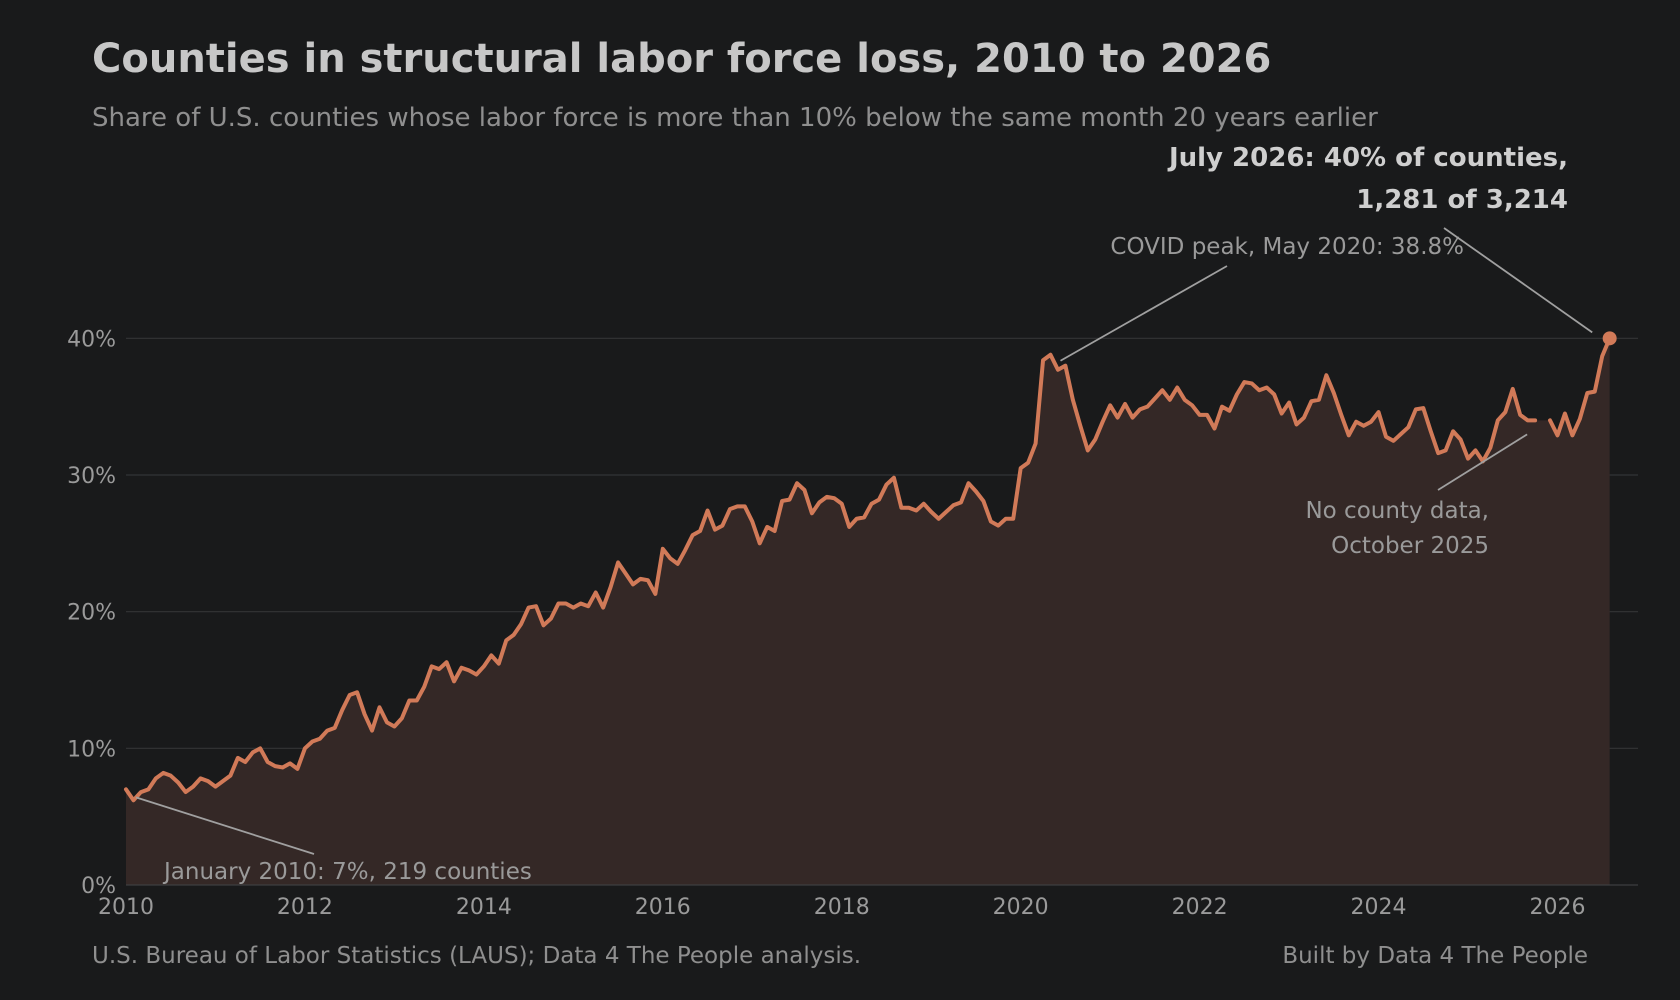 This screenshot has height=1000, width=1680. I want to click on annotation-leader-covid-peak, so click(1144, 313).